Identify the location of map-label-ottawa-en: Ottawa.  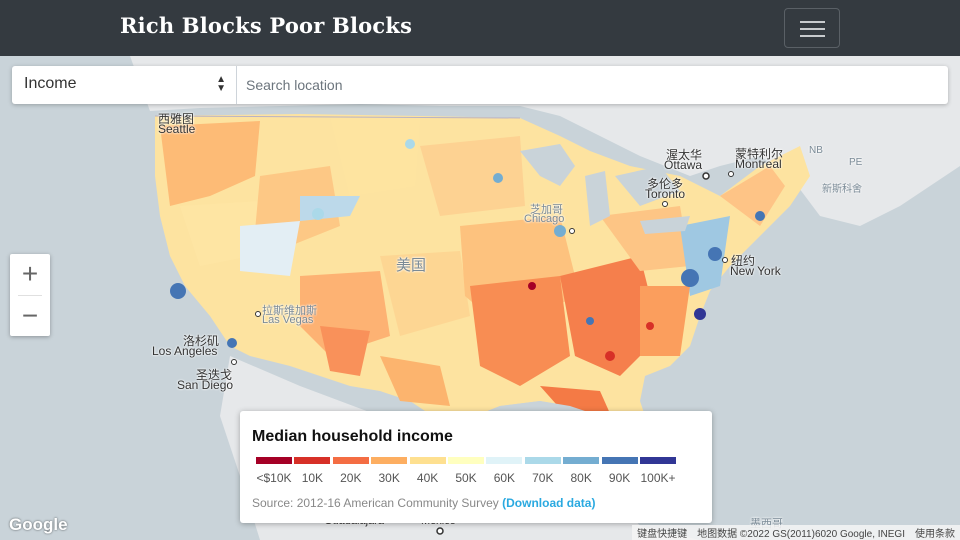
(683, 165).